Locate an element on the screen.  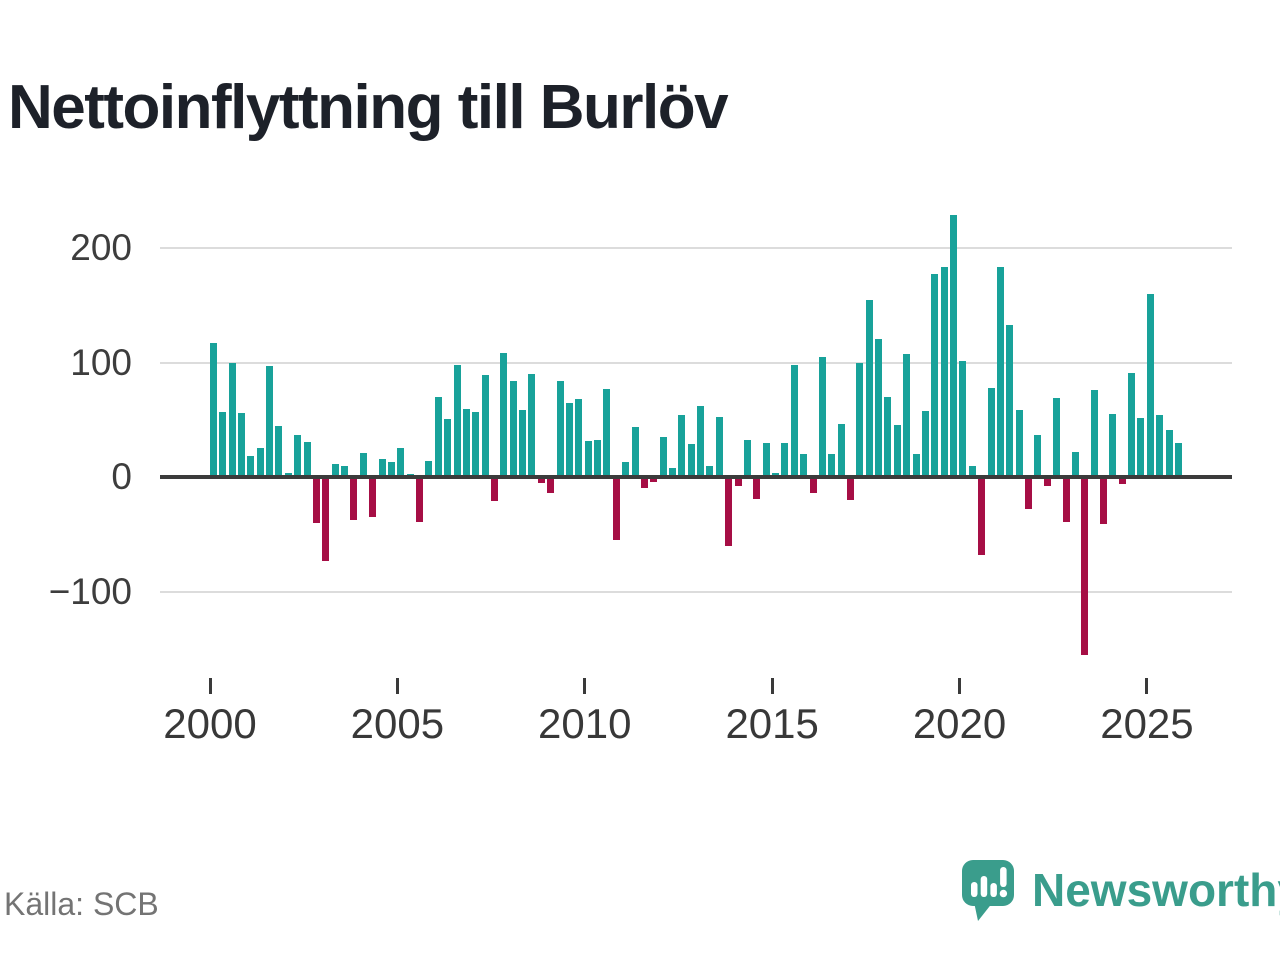
x-axis-label: 2010 is located at coordinates (585, 723).